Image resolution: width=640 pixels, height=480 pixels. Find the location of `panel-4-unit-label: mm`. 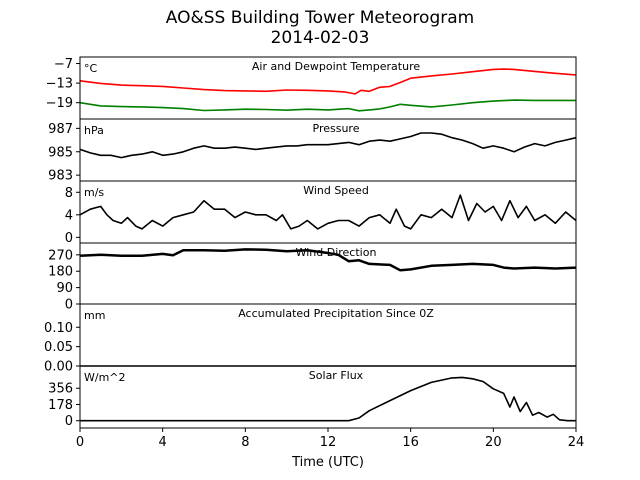

panel-4-unit-label: mm is located at coordinates (94, 315).